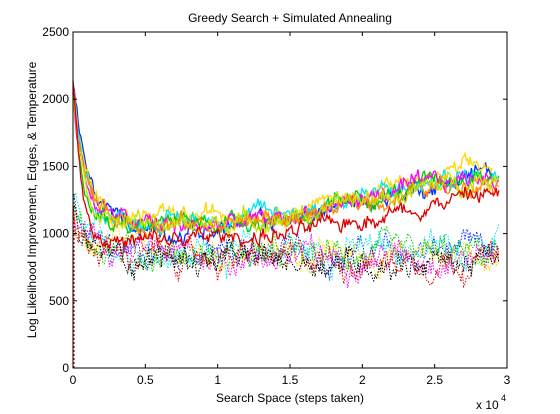  Describe the element at coordinates (434, 380) in the screenshot. I see `x-tick-label: 2.5` at that location.